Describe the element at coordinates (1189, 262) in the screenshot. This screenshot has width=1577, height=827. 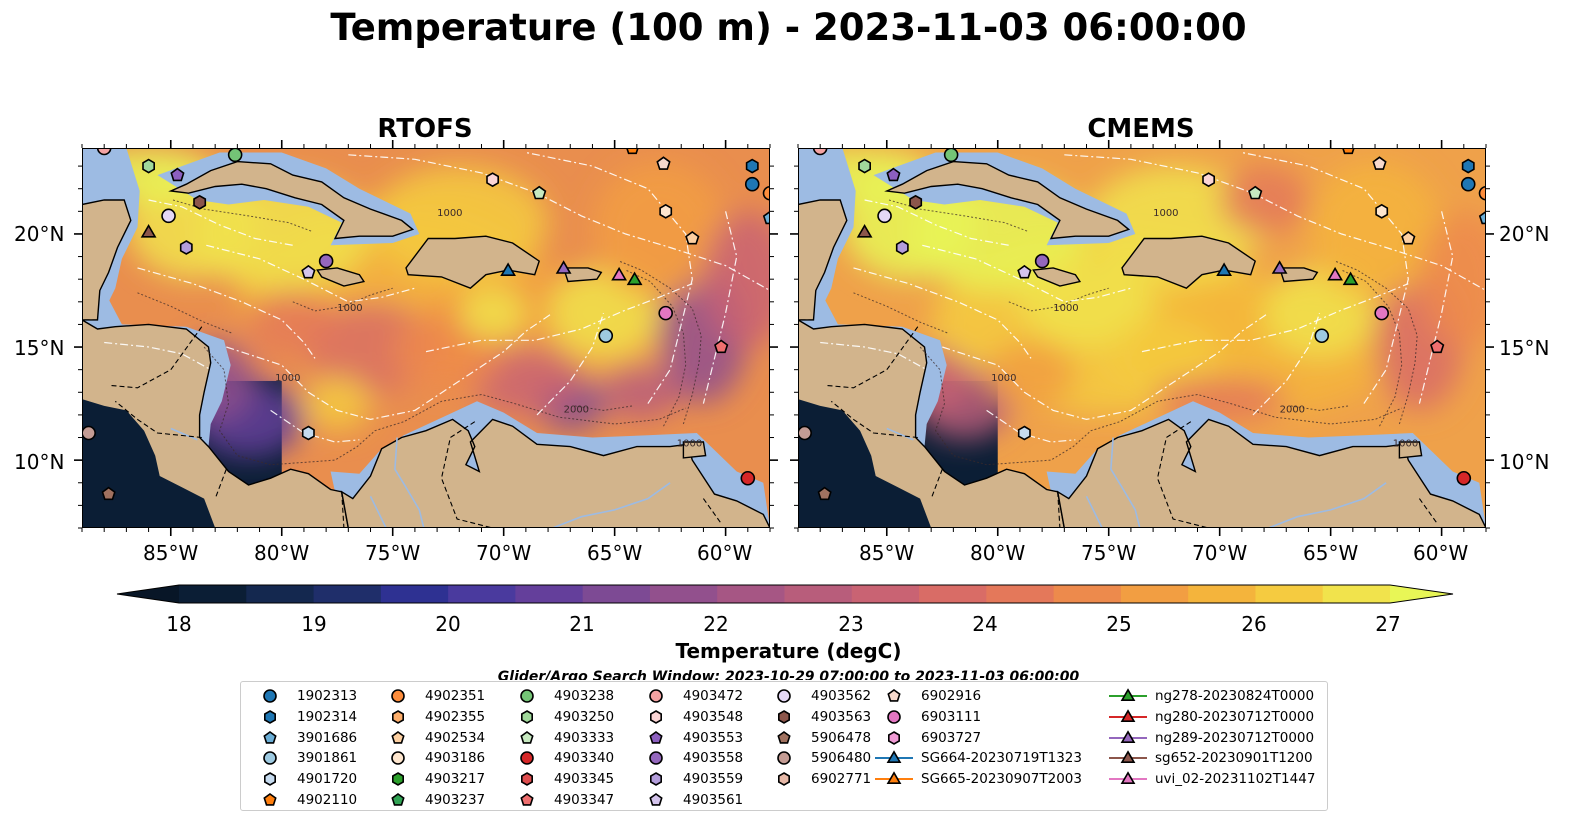
I see `land-hispaniola` at that location.